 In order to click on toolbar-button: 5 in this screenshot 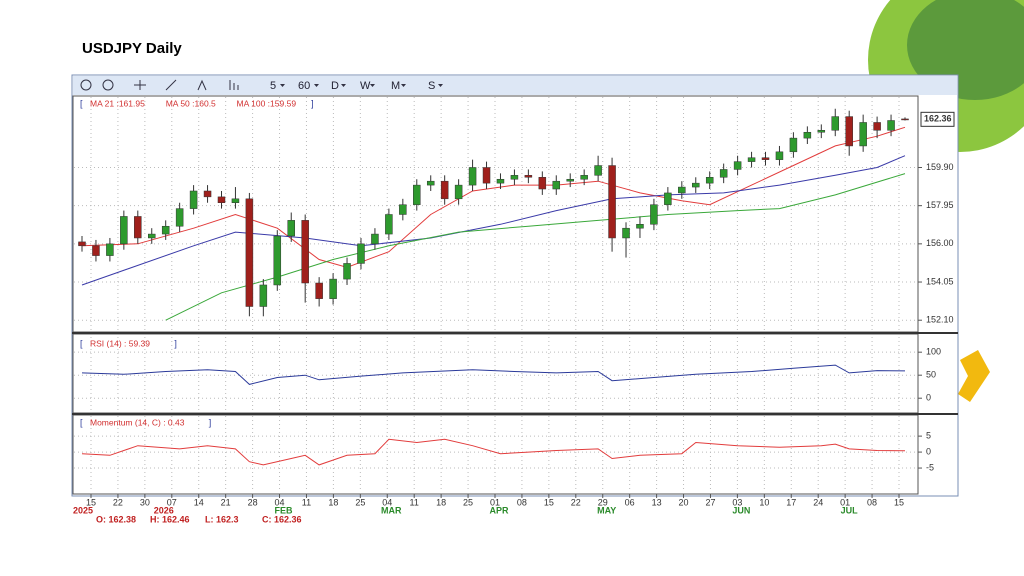, I will do `click(273, 86)`.